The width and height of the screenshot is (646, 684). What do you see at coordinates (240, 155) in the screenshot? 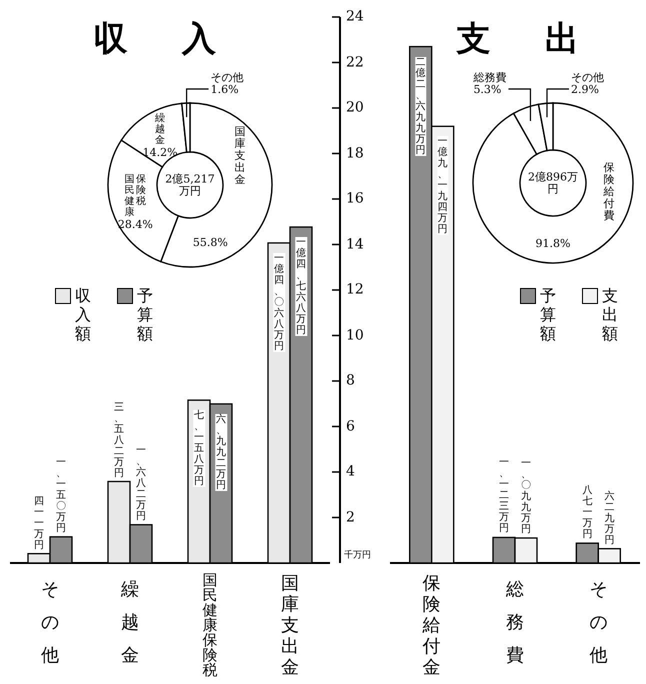
I see `slice-label: 国庫支出金` at bounding box center [240, 155].